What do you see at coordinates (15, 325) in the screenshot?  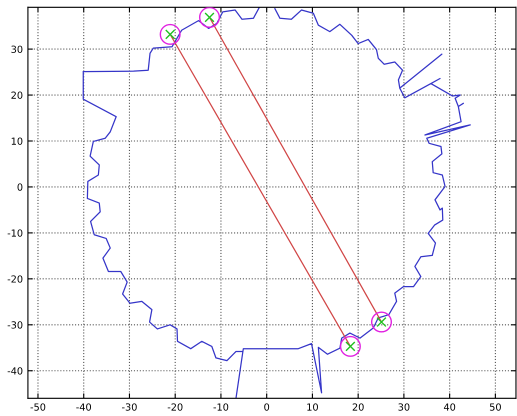 I see `y-tick-label: -30` at bounding box center [15, 325].